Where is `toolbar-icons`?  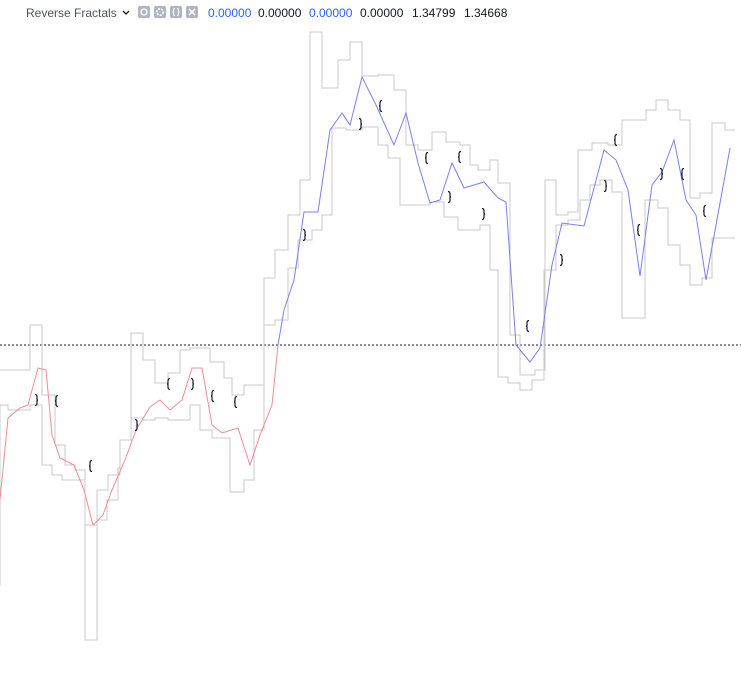 toolbar-icons is located at coordinates (168, 12).